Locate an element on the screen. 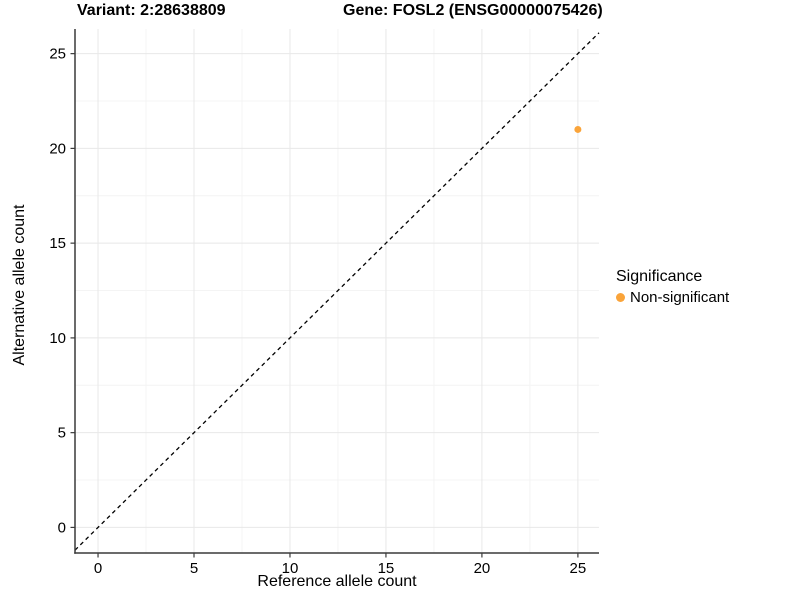 This screenshot has height=600, width=800. y-tick-label: 15 is located at coordinates (57, 243).